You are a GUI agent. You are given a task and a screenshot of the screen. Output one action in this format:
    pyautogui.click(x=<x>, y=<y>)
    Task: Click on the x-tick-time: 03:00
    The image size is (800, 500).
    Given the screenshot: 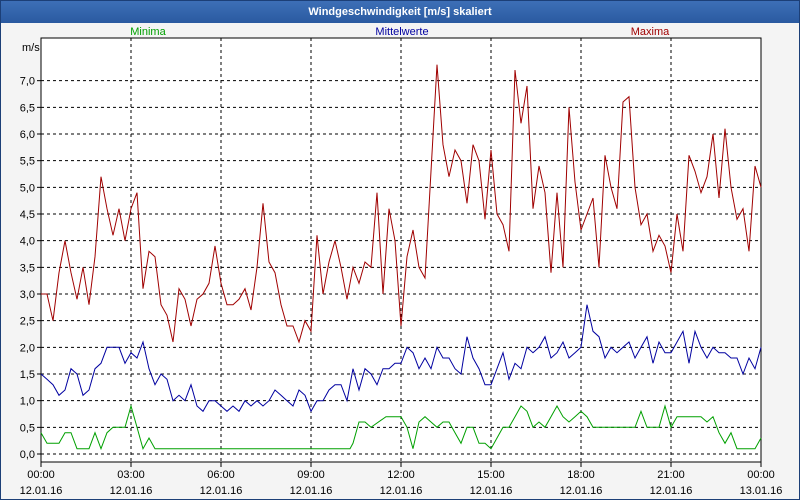 What is the action you would take?
    pyautogui.click(x=131, y=475)
    